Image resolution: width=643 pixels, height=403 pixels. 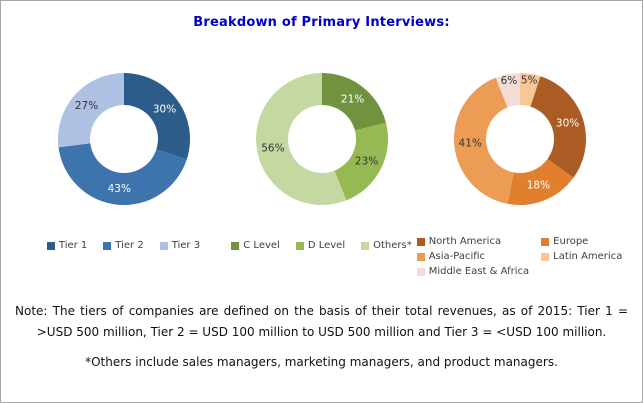 What do you see at coordinates (261, 245) in the screenshot?
I see `legend-label: C Level` at bounding box center [261, 245].